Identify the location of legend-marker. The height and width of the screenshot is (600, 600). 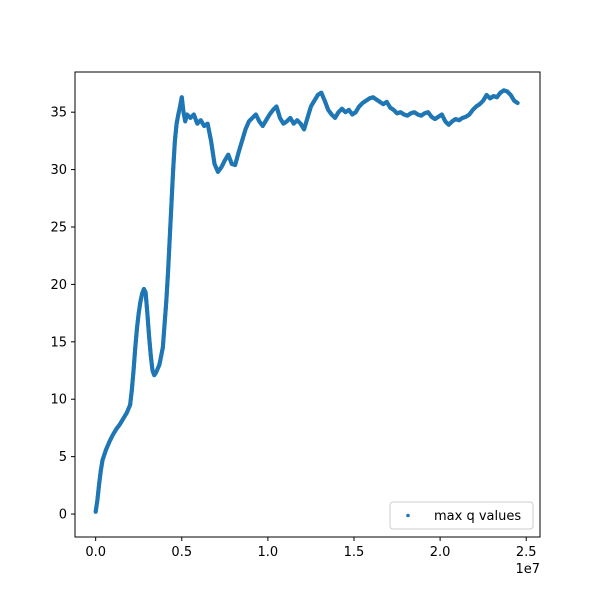
(408, 515).